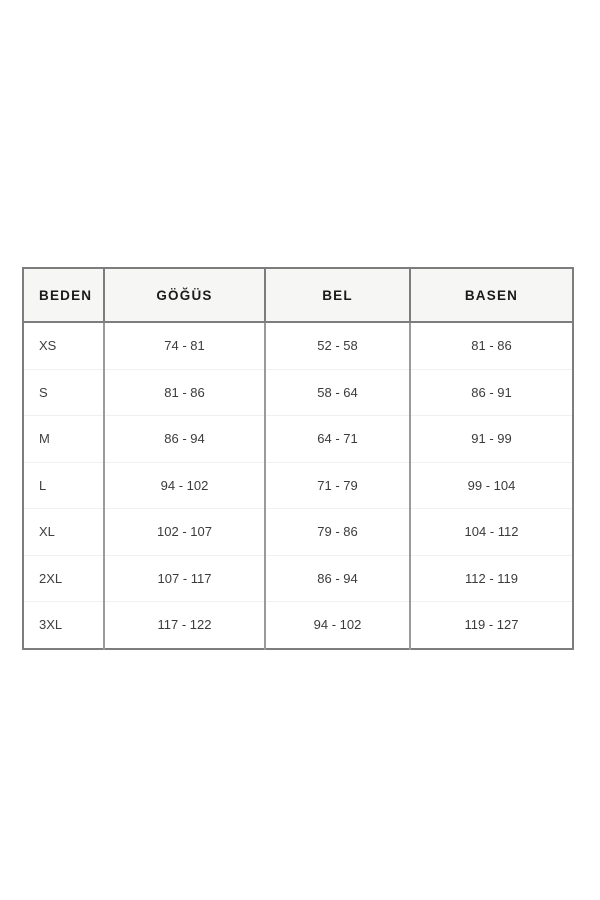 This screenshot has width=600, height=900. I want to click on cell-waist: 86 - 94, so click(338, 578).